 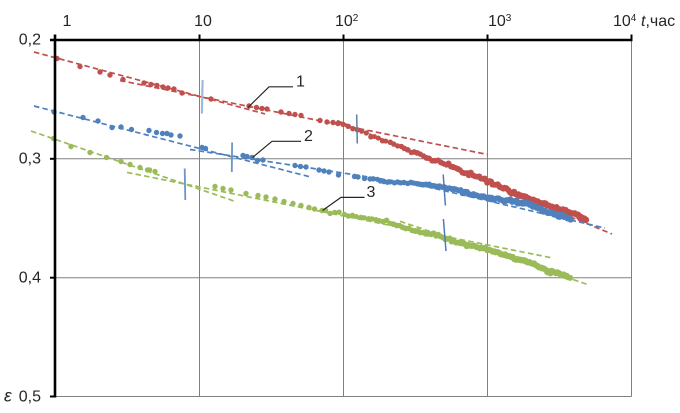 What do you see at coordinates (30, 39) in the screenshot?
I see `svg-text: 0,2` at bounding box center [30, 39].